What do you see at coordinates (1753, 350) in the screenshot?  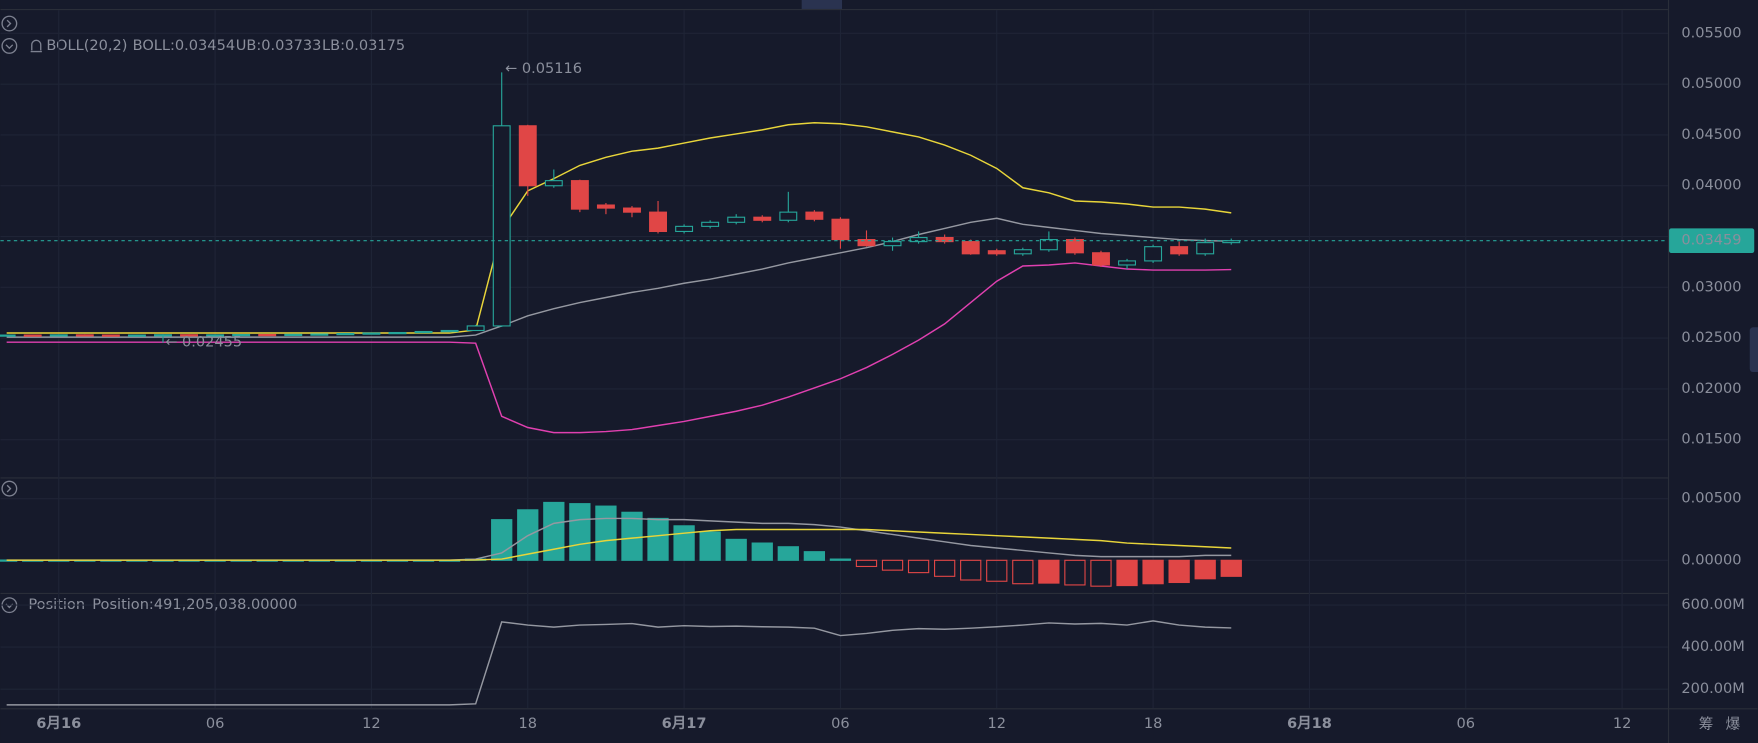 I see `side-tab` at bounding box center [1753, 350].